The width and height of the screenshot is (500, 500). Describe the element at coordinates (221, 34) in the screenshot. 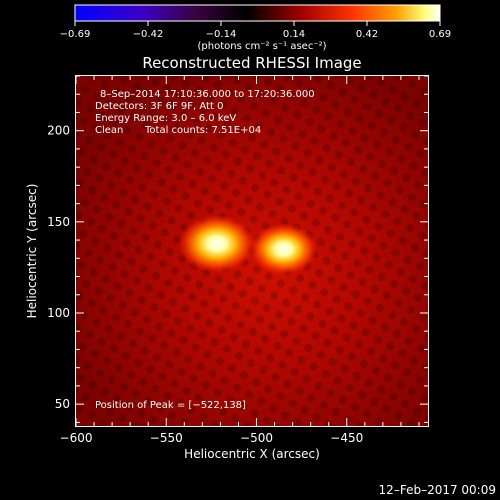

I see `colorbar-tick-label: −0.14` at that location.